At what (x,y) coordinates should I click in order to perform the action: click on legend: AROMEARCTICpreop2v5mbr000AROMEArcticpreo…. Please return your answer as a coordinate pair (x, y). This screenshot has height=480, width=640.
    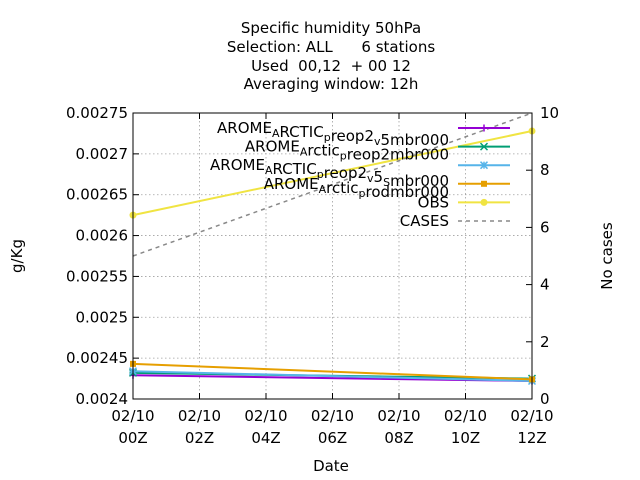
    Looking at the image, I should click on (360, 174).